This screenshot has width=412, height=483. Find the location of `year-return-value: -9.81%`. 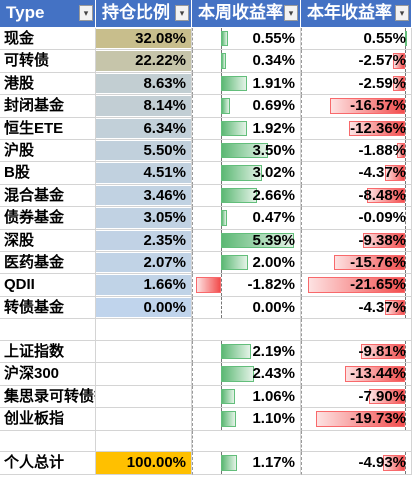

year-return-value: -9.81% is located at coordinates (382, 352).